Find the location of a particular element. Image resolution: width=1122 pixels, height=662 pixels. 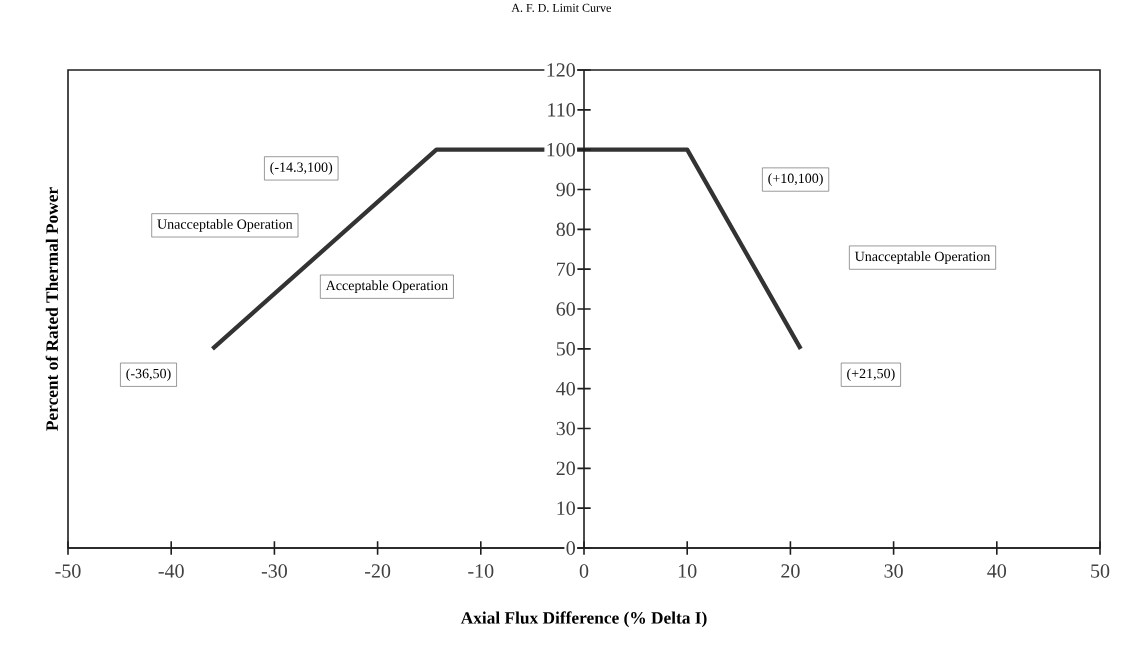

x-tick-label: 40 is located at coordinates (997, 571).